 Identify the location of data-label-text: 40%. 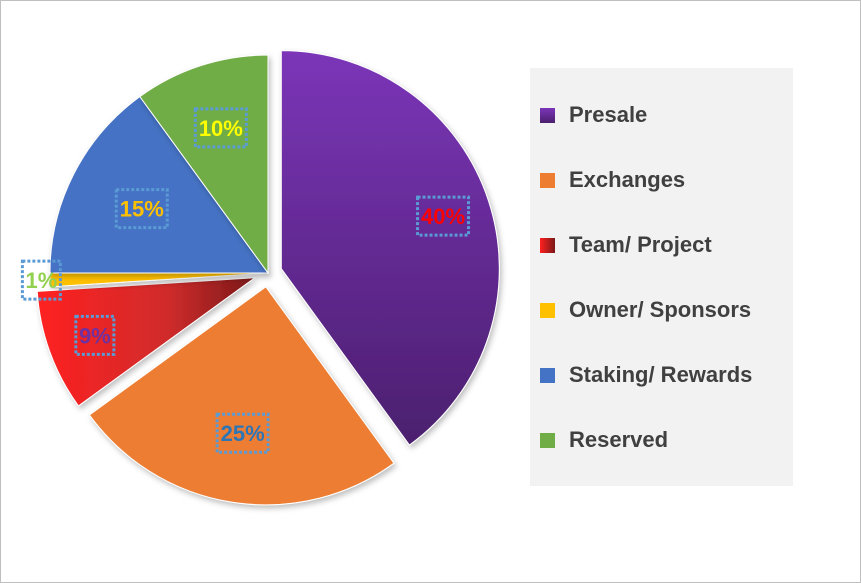
(443, 216).